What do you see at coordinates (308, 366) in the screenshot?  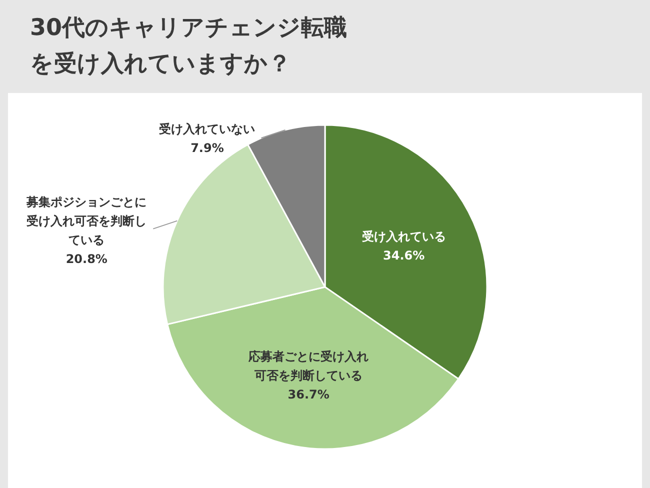 I see `slice-label: 応募者ごとに受け入れ可否を判断している` at bounding box center [308, 366].